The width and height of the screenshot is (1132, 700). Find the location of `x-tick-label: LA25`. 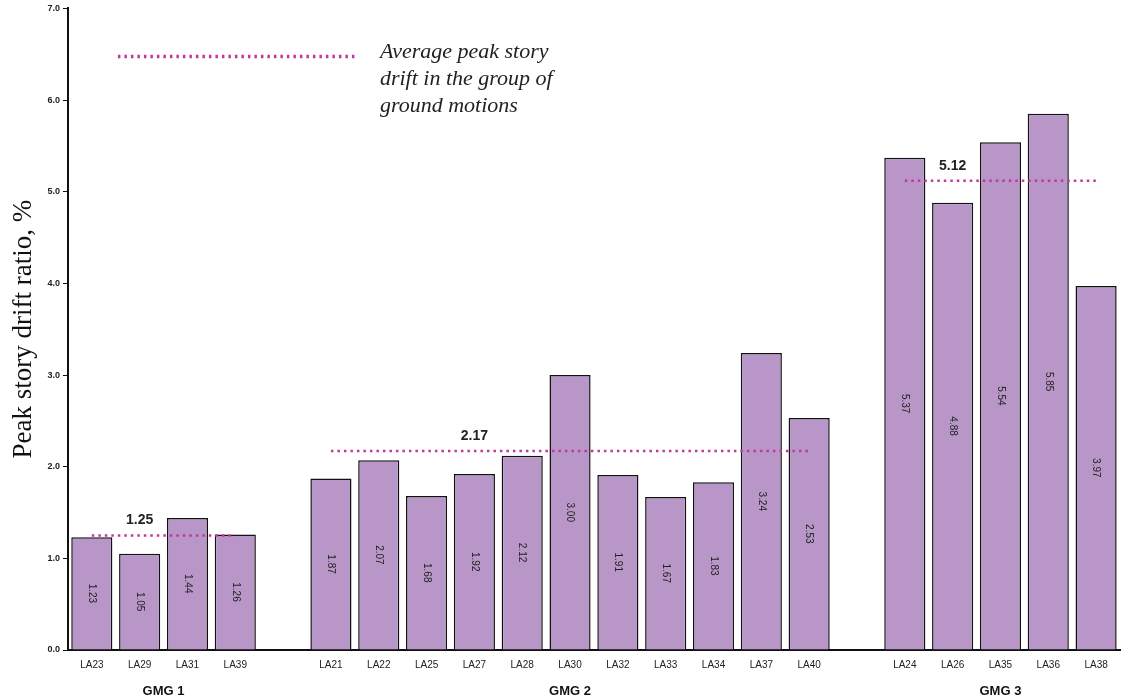

x-tick-label: LA25 is located at coordinates (426, 664).